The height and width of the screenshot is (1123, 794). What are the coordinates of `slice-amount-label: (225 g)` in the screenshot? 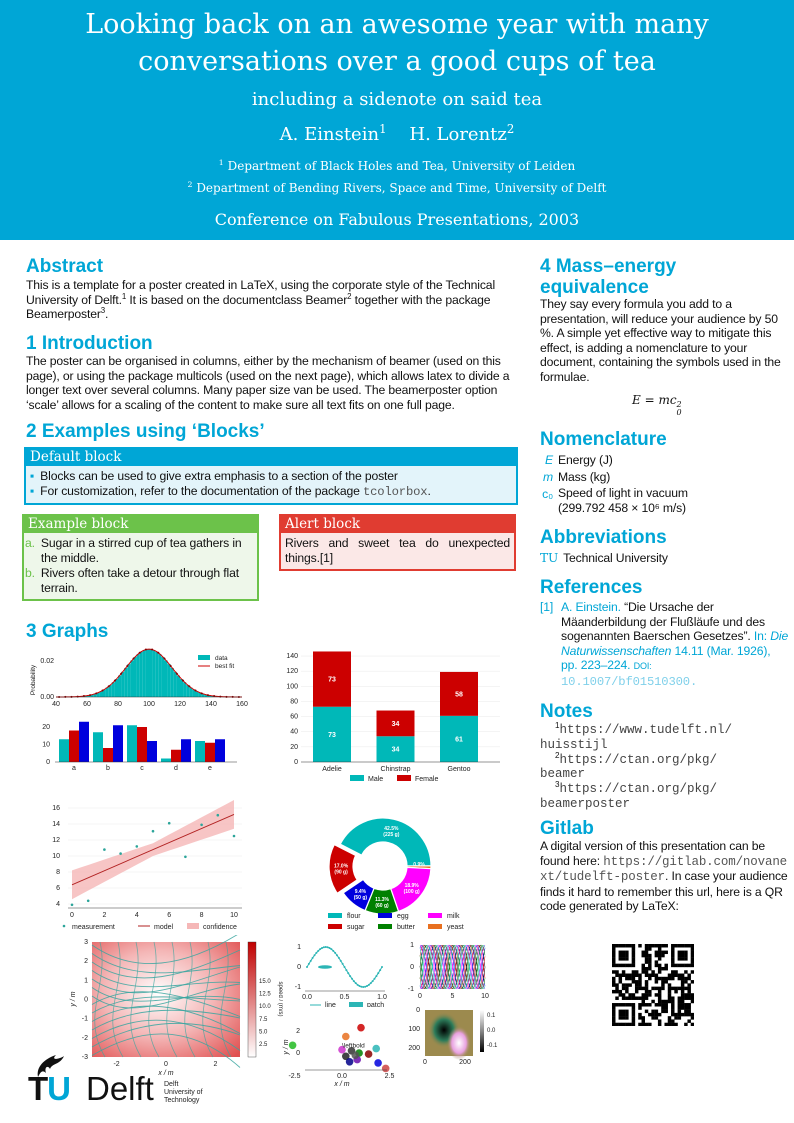 It's located at (391, 835).